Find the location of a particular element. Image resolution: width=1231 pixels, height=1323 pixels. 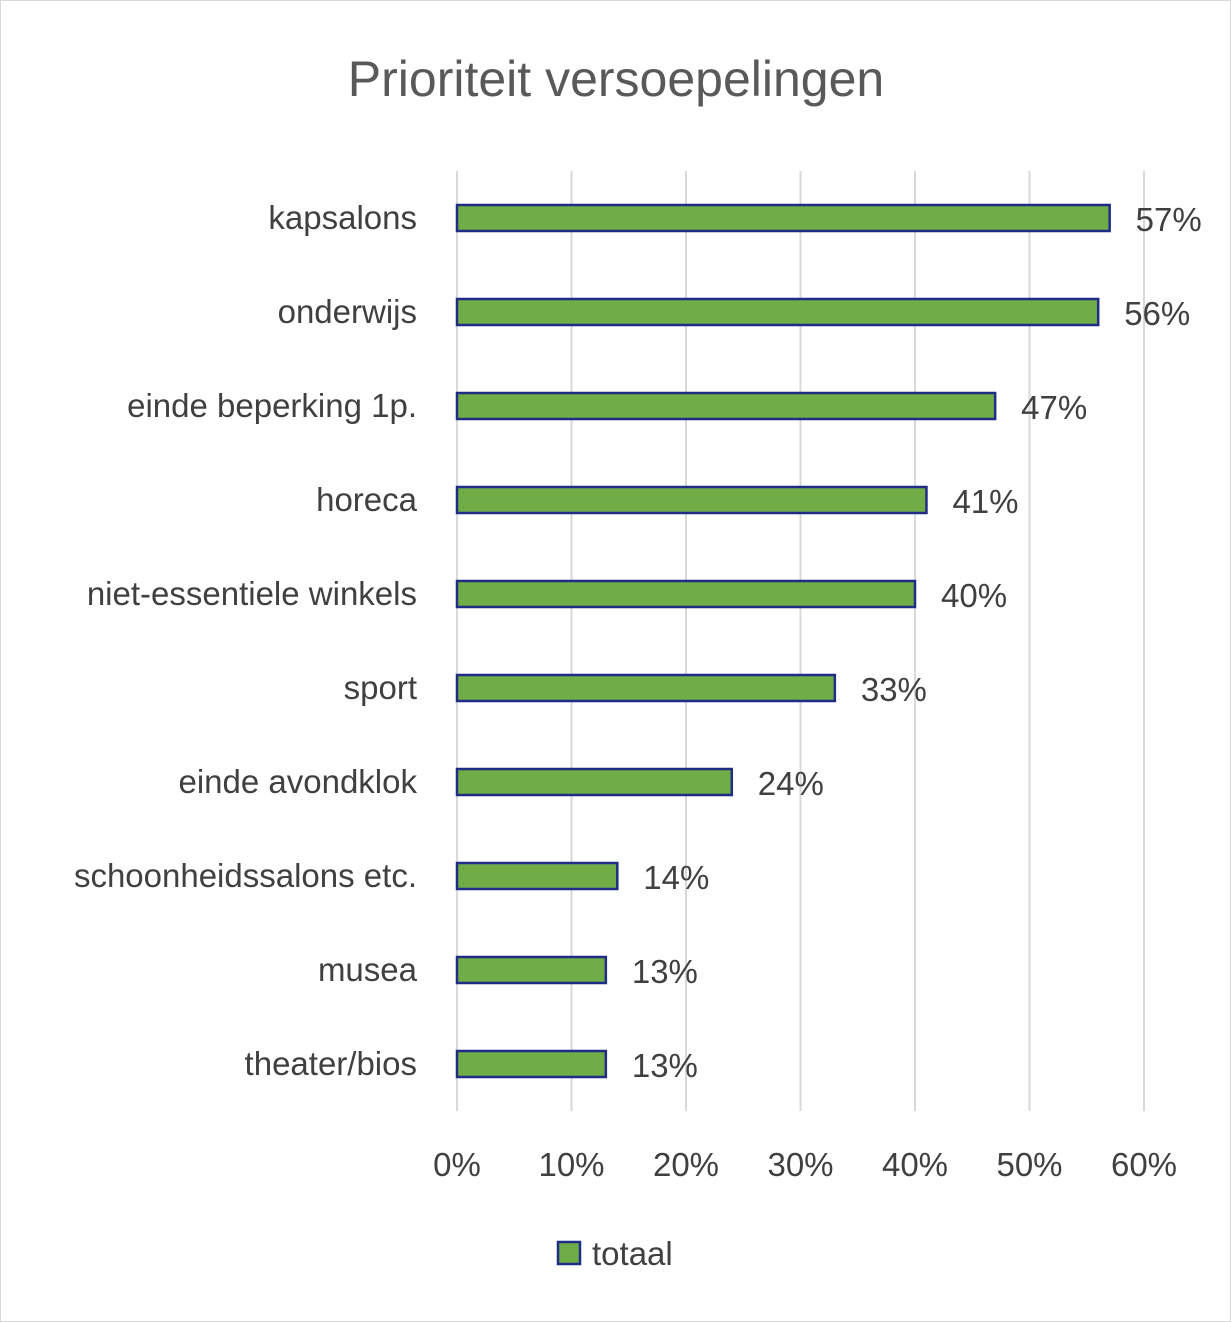

x-tick-labels: 0% 10% 20% 30% 40% 50% 60% is located at coordinates (805, 1164).